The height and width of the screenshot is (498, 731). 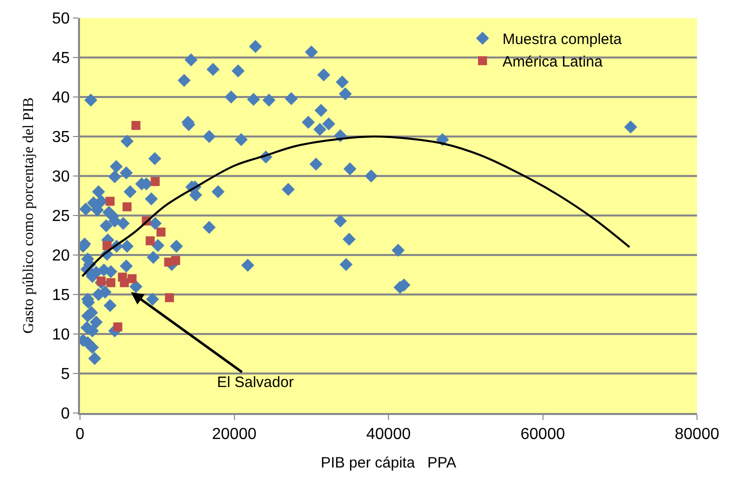 What do you see at coordinates (543, 435) in the screenshot?
I see `x-tick-label: 60000` at bounding box center [543, 435].